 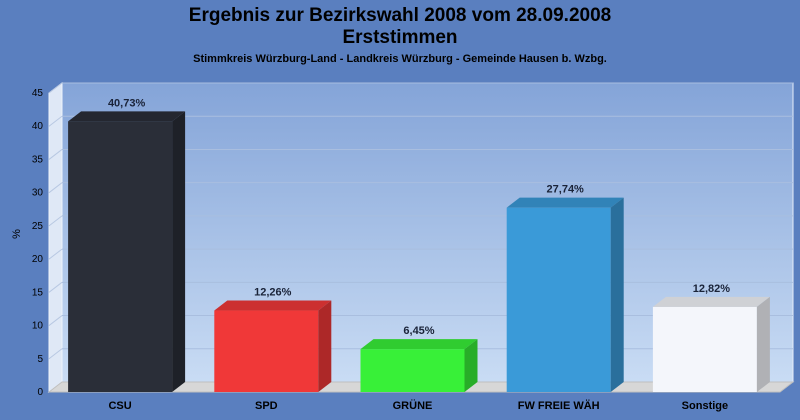 What do you see at coordinates (566, 190) in the screenshot?
I see `value-label: 27,74%` at bounding box center [566, 190].